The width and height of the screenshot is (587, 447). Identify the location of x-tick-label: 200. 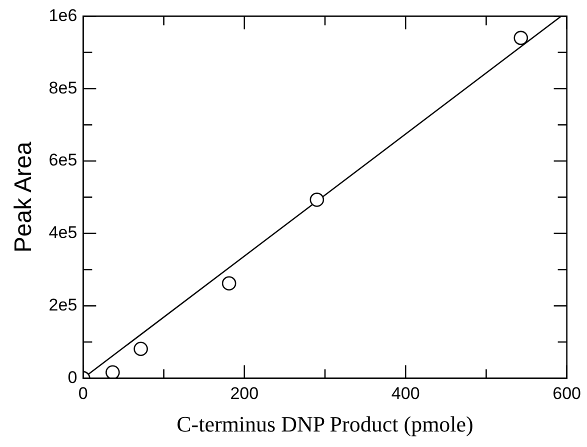
(244, 394).